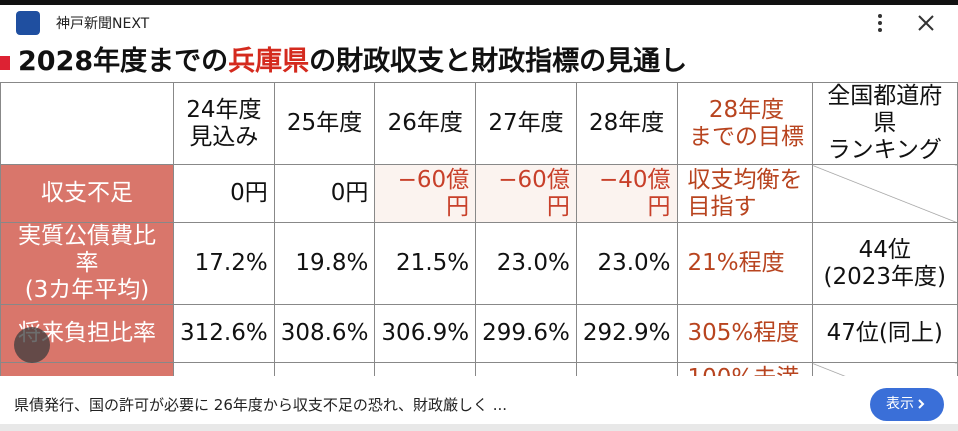  I want to click on bottom-strip, so click(479, 427).